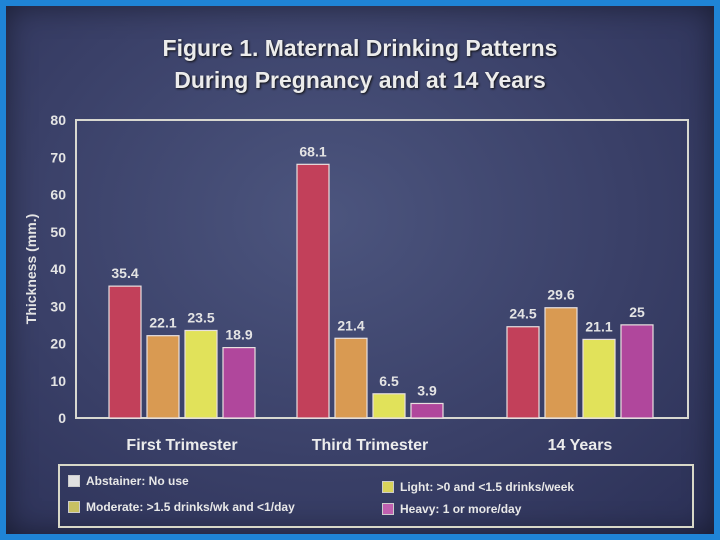  I want to click on legend-label-light: Light: >0 and <1.5 drinks/week, so click(487, 487).